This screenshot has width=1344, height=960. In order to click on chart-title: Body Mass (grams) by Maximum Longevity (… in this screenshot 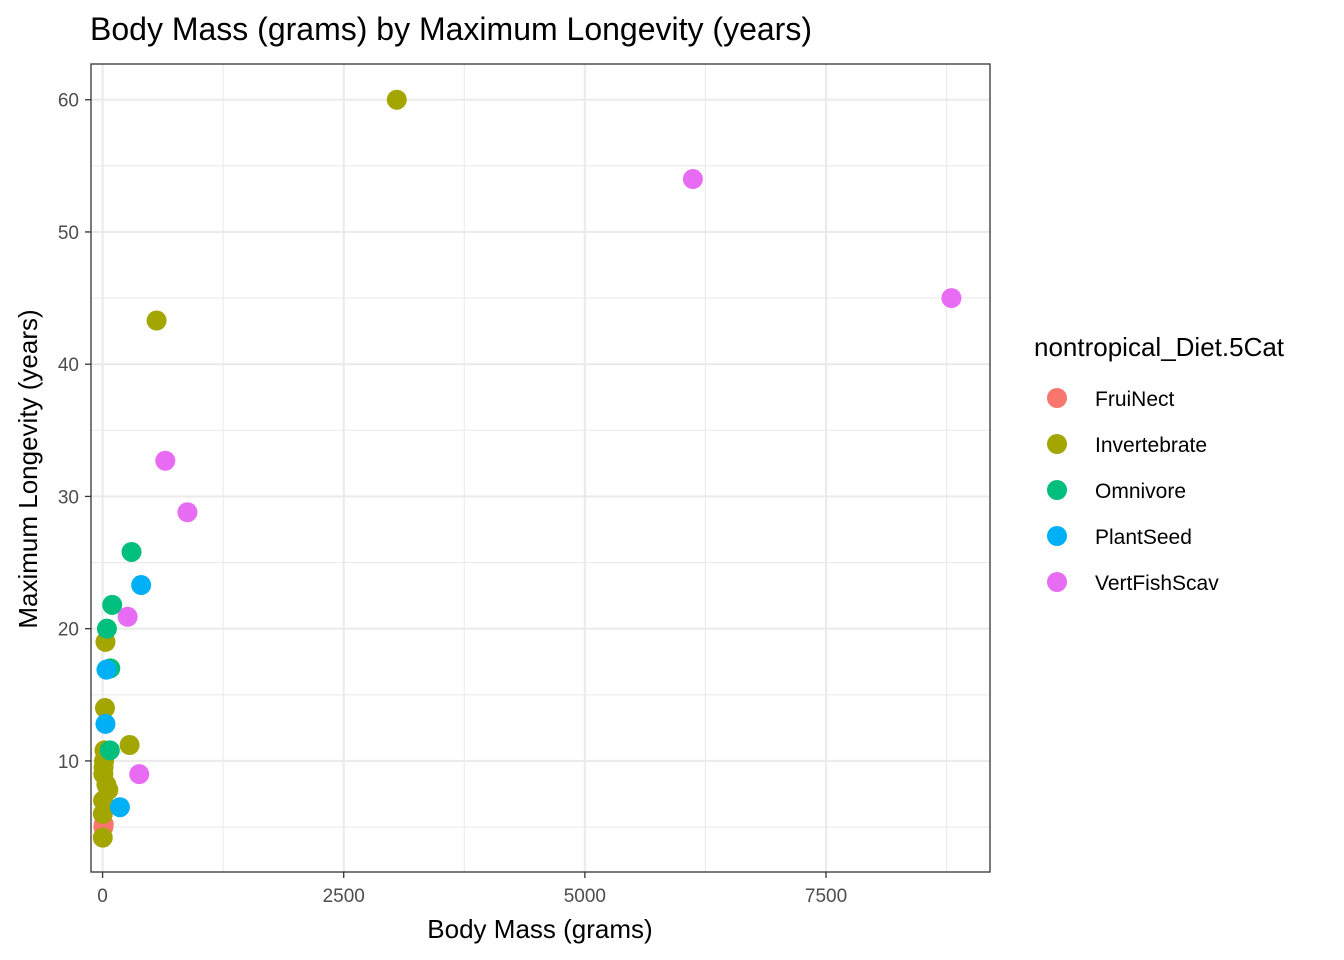, I will do `click(451, 29)`.